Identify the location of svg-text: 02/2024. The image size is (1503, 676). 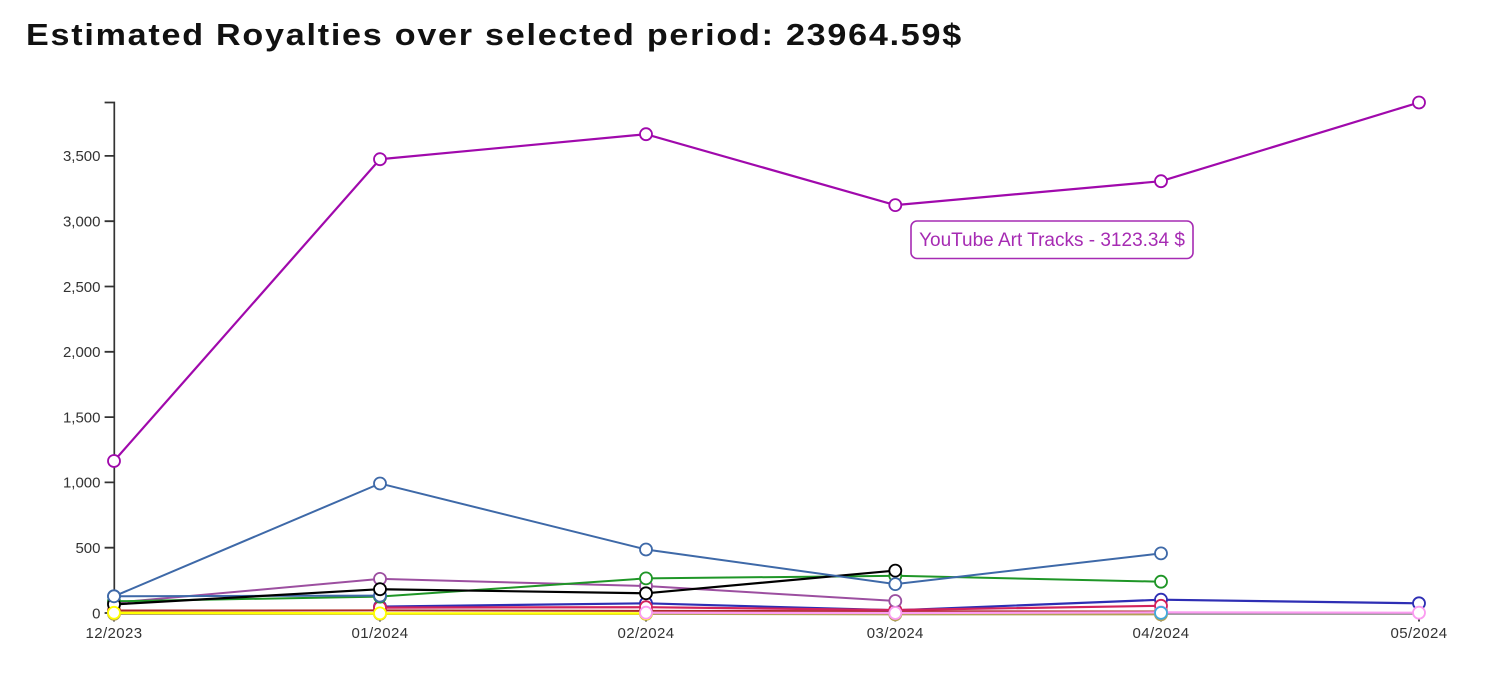
(645, 633).